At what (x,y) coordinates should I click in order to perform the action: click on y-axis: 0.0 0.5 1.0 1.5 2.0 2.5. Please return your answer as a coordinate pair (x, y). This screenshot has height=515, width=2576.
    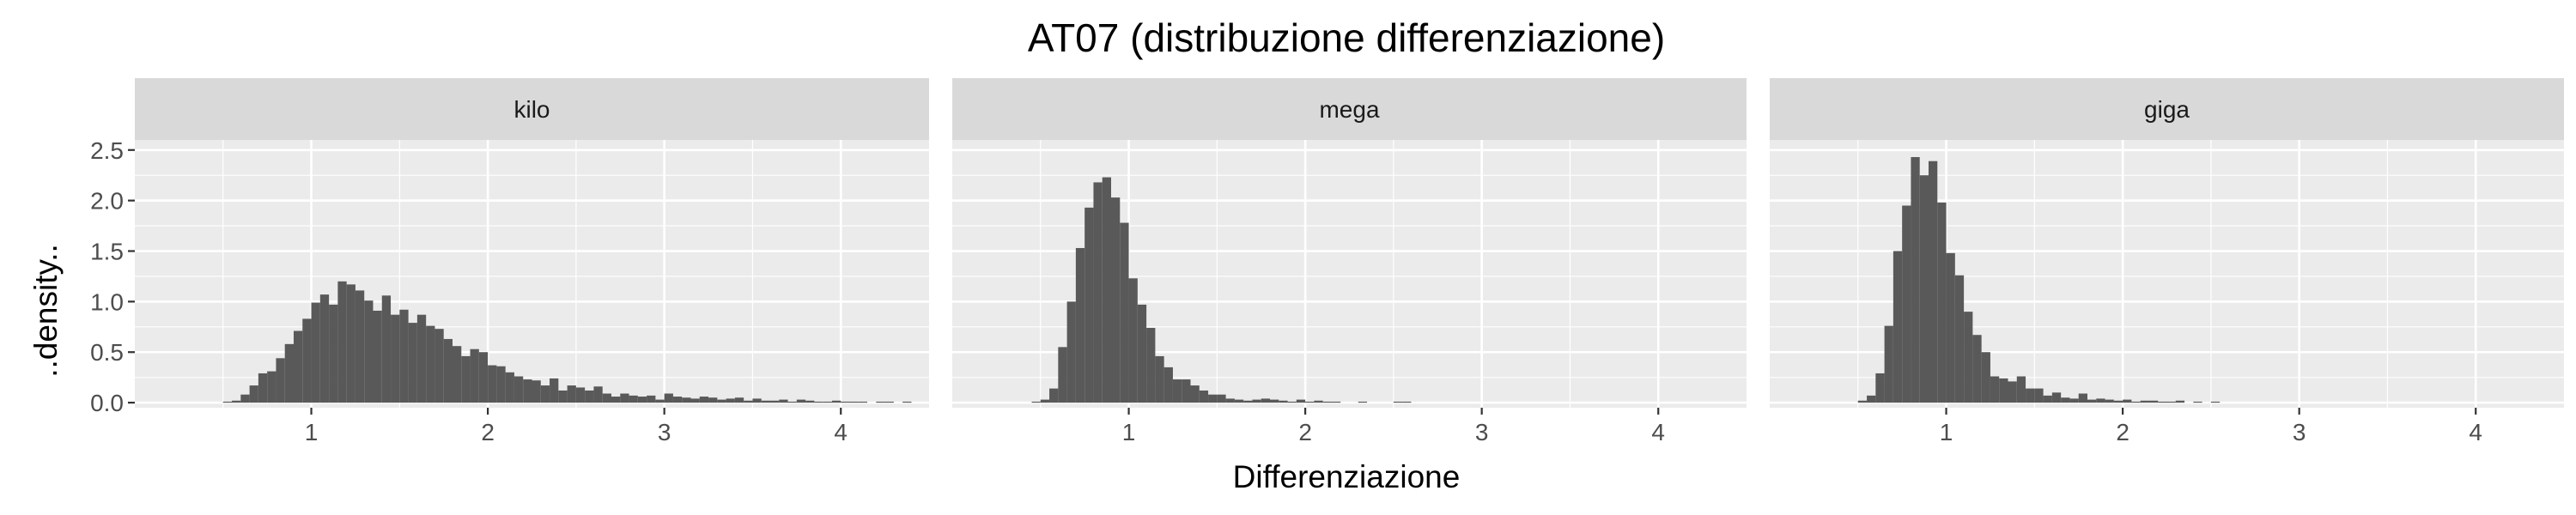
    Looking at the image, I should click on (112, 276).